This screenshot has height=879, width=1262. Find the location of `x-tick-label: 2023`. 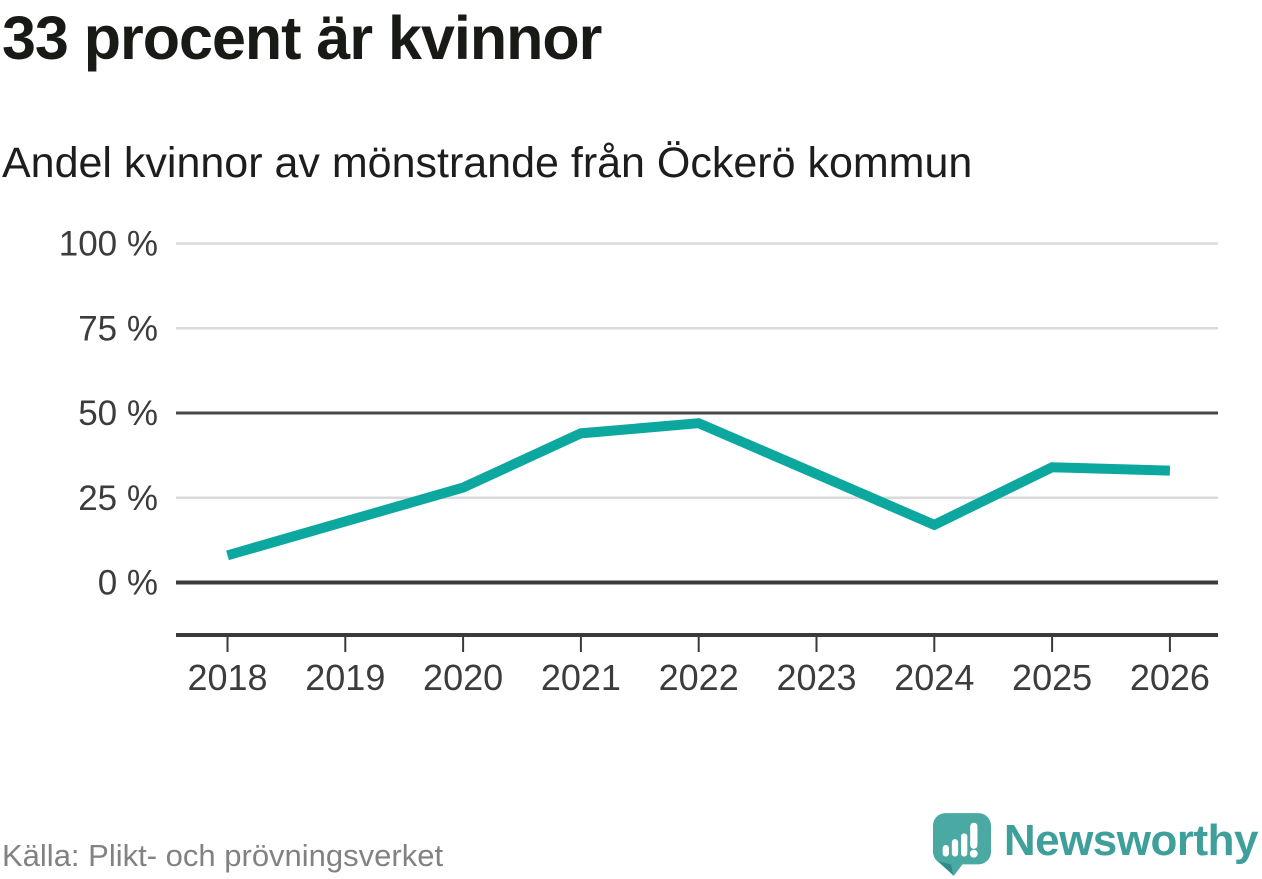

x-tick-label: 2023 is located at coordinates (816, 677).